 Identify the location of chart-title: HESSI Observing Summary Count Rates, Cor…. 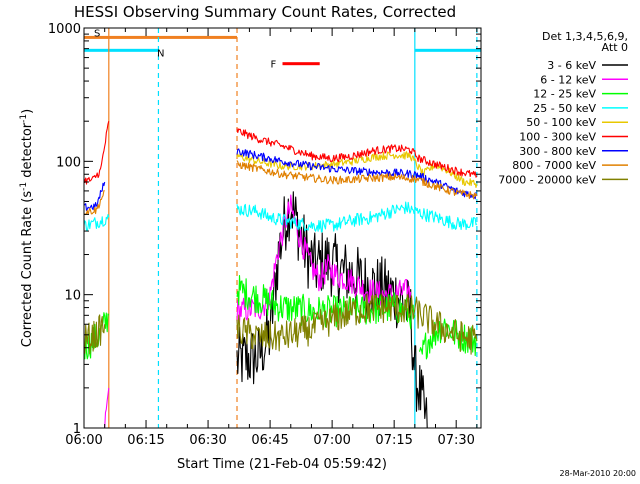
(265, 12).